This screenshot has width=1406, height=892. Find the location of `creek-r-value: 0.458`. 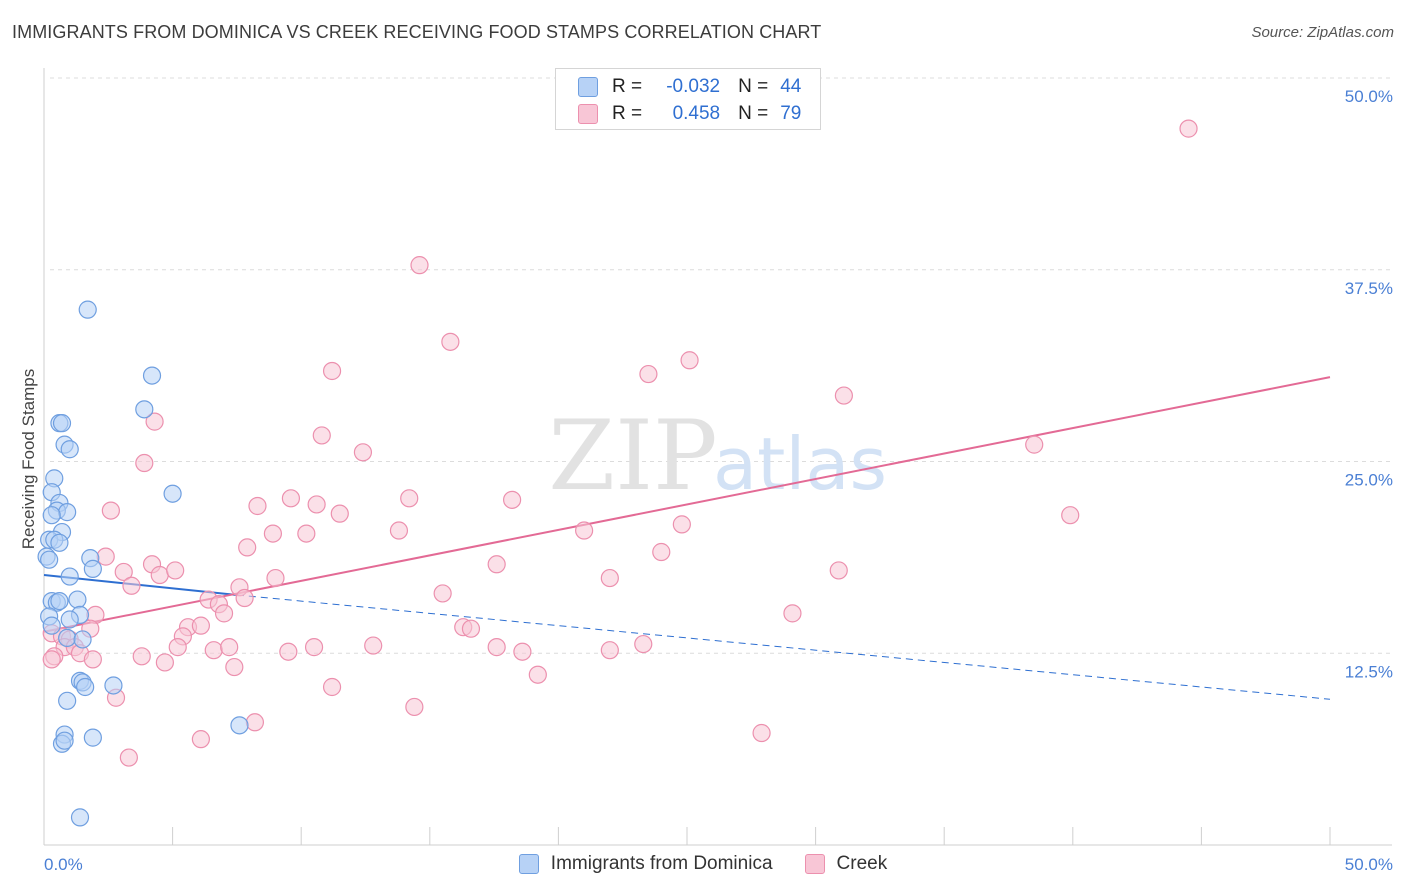

creek-r-value: 0.458 is located at coordinates (696, 113).